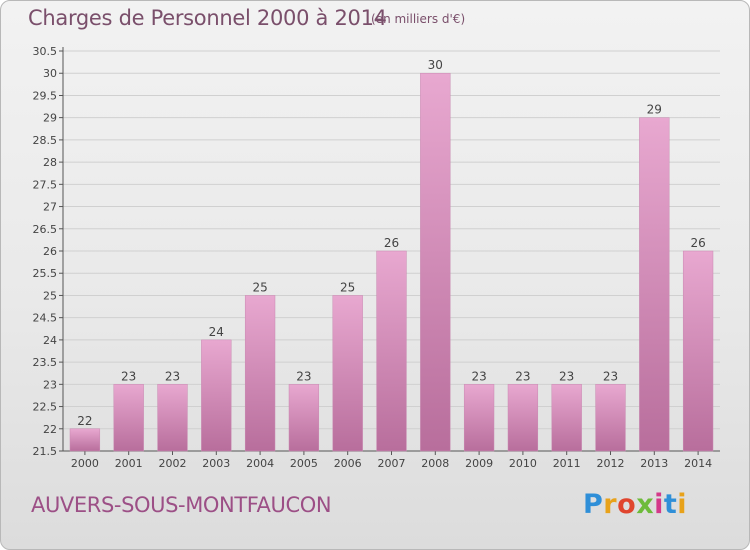 The image size is (750, 550). I want to click on bar-2014, so click(698, 351).